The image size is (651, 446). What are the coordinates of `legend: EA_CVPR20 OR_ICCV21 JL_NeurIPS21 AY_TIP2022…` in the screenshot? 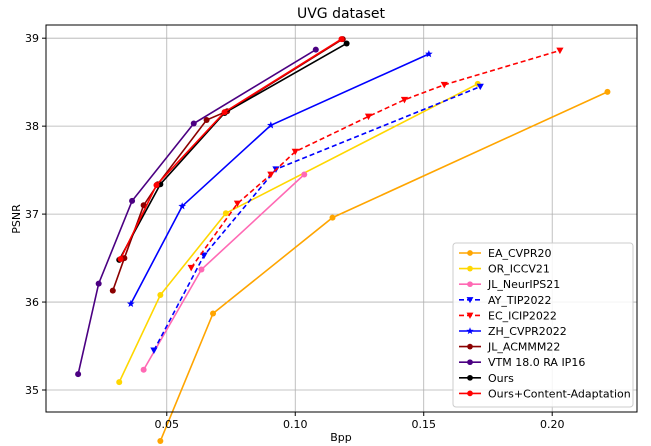 It's located at (543, 325).